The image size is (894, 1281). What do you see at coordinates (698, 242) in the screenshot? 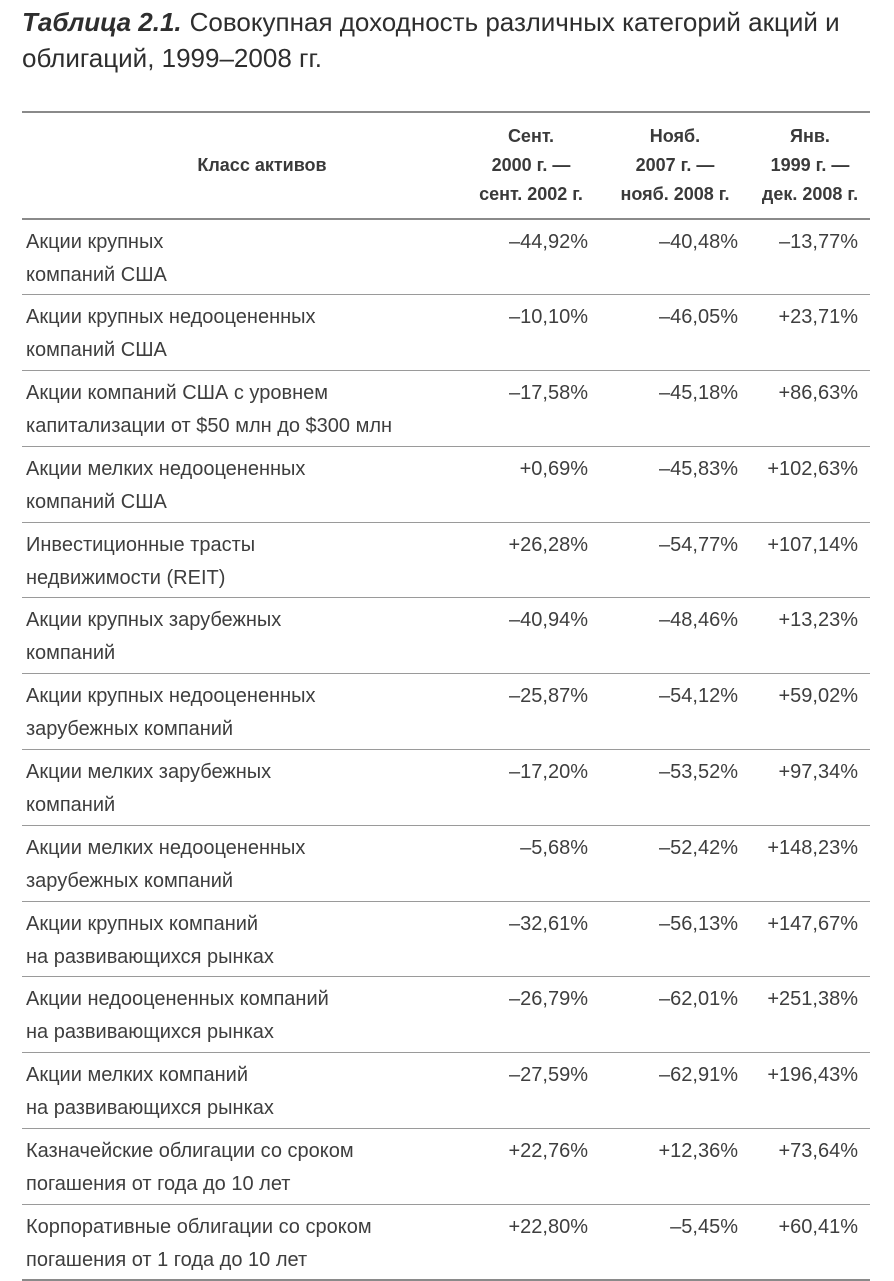
I see `return-period-2-cell: –40,48%` at bounding box center [698, 242].